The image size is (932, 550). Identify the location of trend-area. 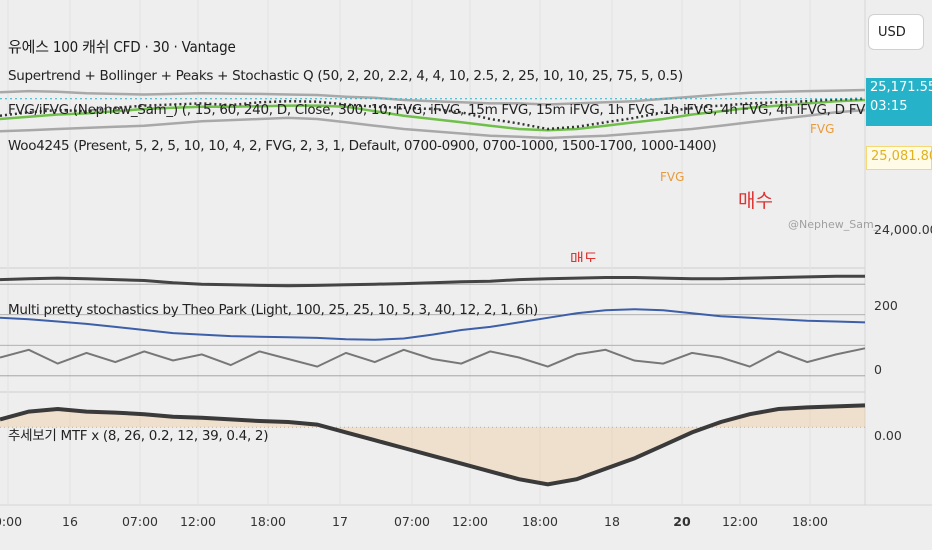
(432, 445).